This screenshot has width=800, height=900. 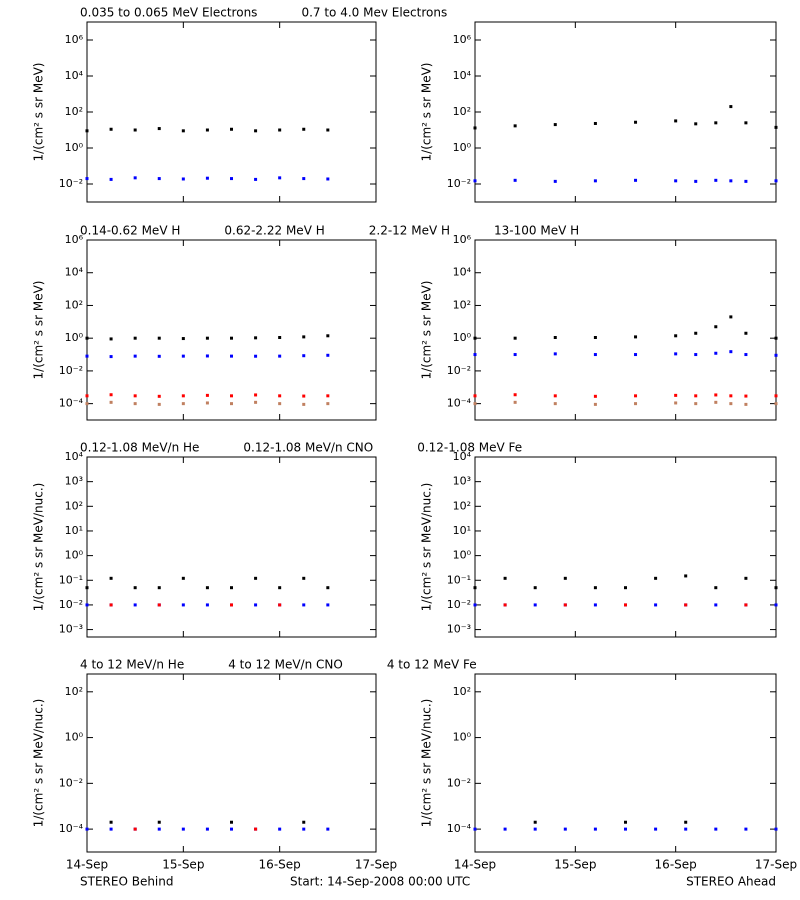 What do you see at coordinates (575, 865) in the screenshot?
I see `x-tick-label: 15-Sep` at bounding box center [575, 865].